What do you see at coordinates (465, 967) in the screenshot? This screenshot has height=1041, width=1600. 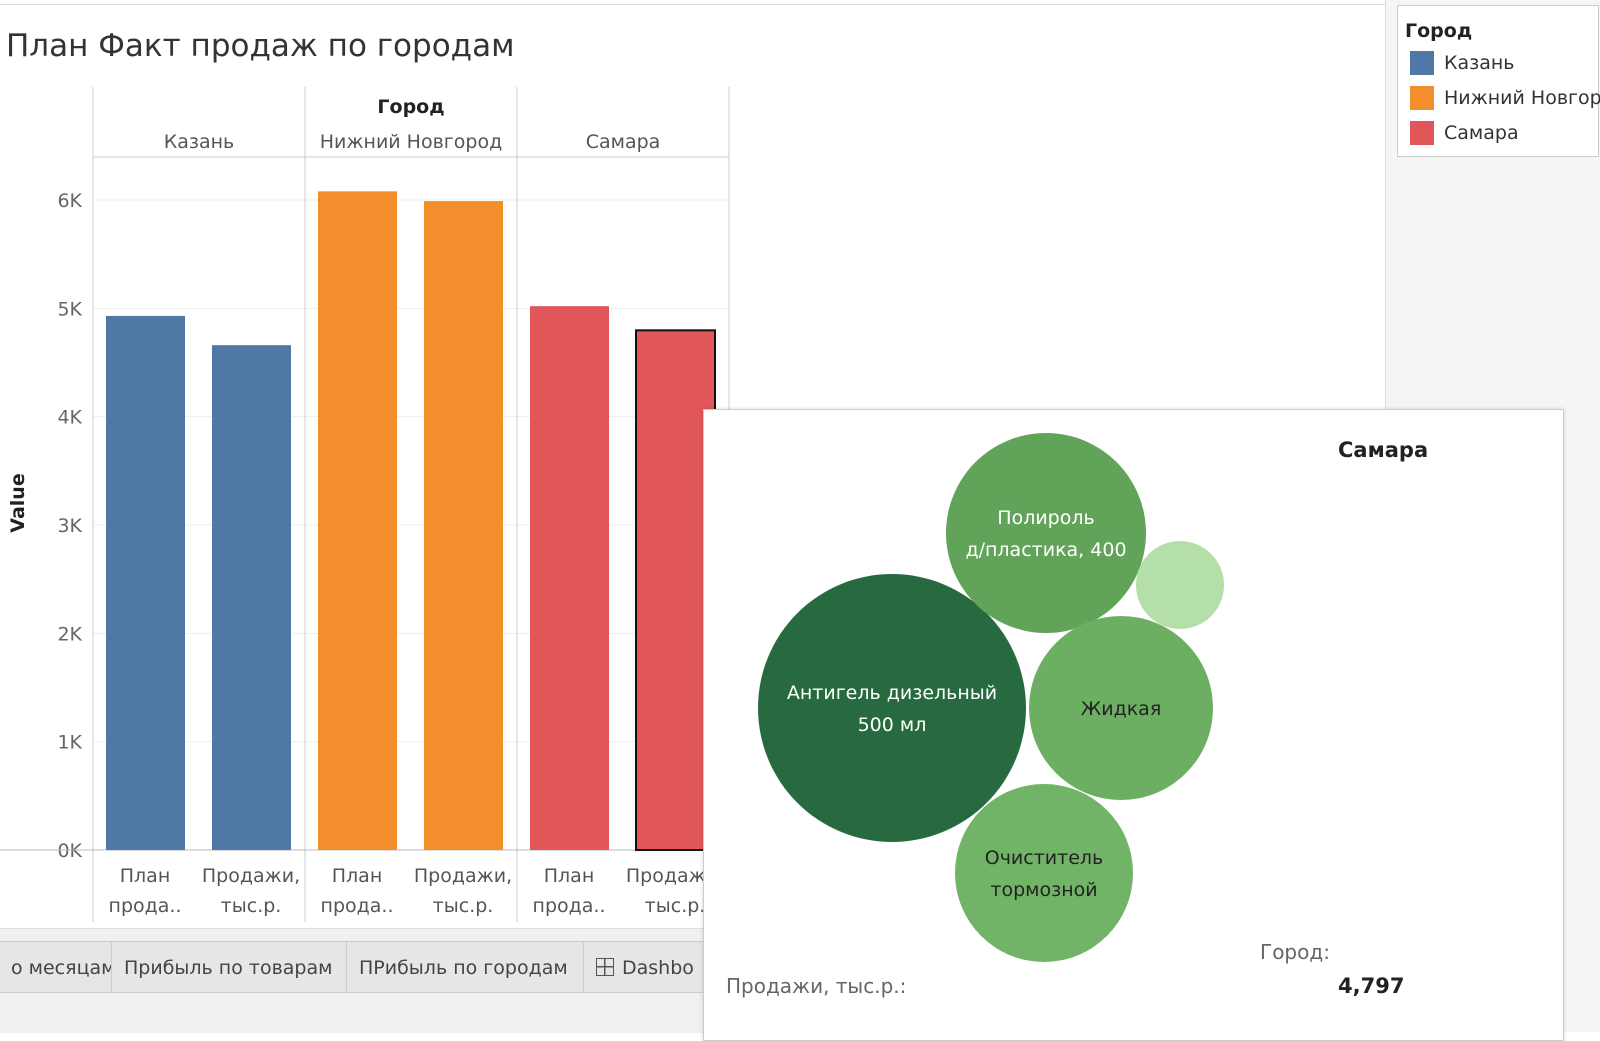 I see `tab-profit-by-cities: ПРибыль по городам` at bounding box center [465, 967].